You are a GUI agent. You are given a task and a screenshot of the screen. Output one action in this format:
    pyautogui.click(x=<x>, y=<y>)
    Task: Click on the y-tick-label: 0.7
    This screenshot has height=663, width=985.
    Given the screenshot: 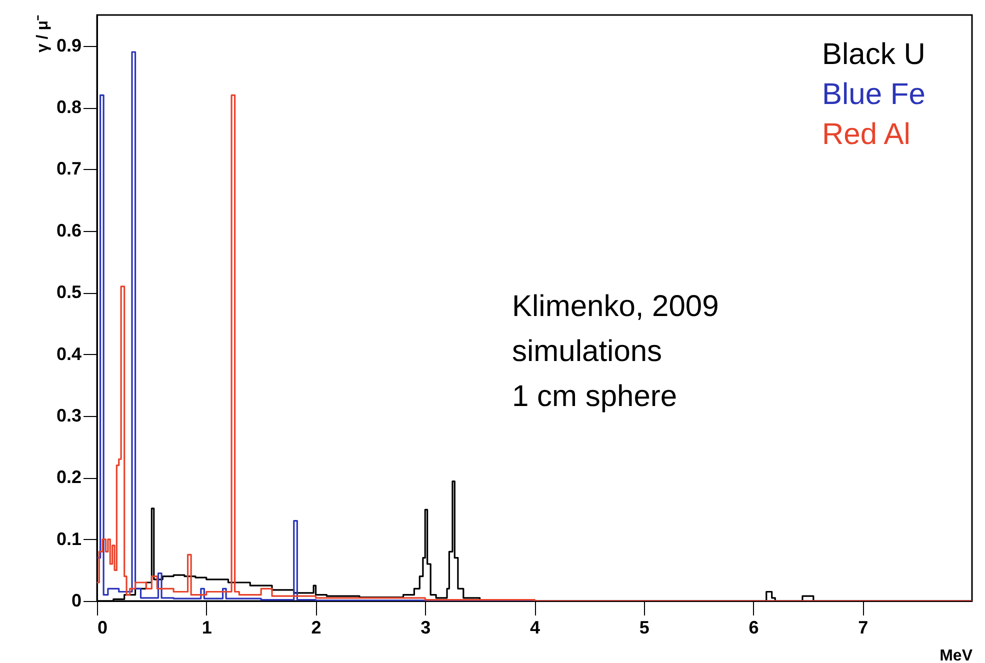 What is the action you would take?
    pyautogui.click(x=69, y=168)
    